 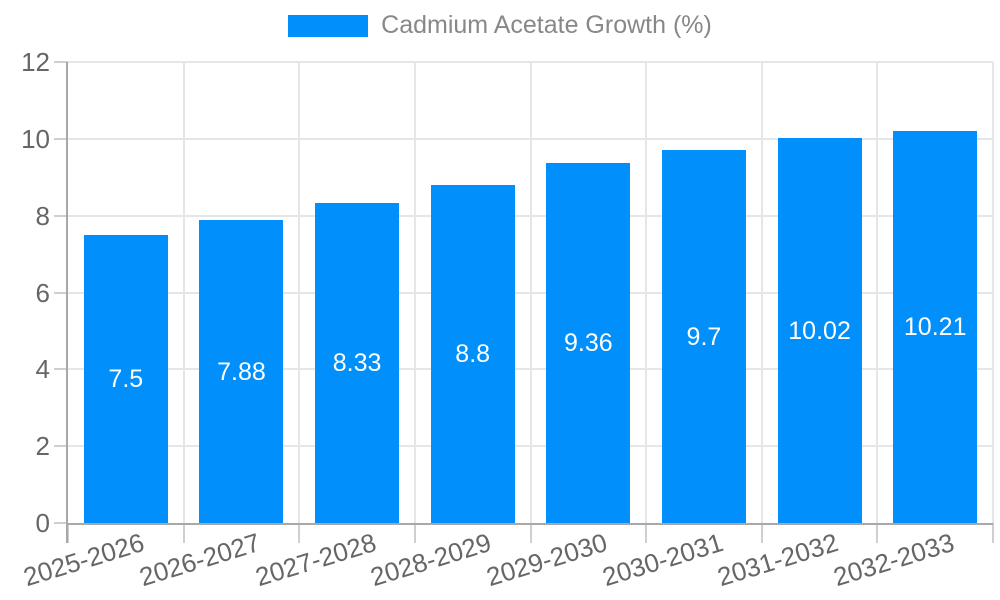 What do you see at coordinates (42, 523) in the screenshot?
I see `y-axis-label: 0` at bounding box center [42, 523].